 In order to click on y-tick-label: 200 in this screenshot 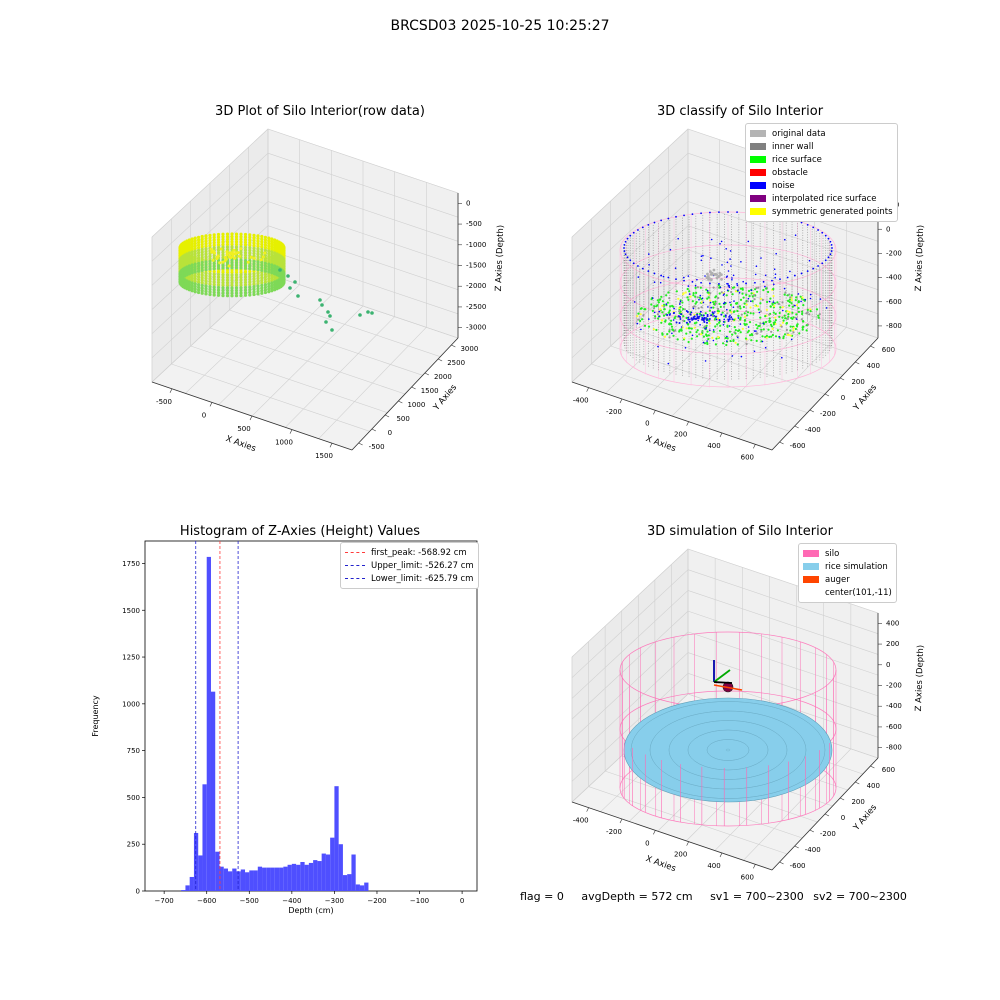, I will do `click(857, 802)`.